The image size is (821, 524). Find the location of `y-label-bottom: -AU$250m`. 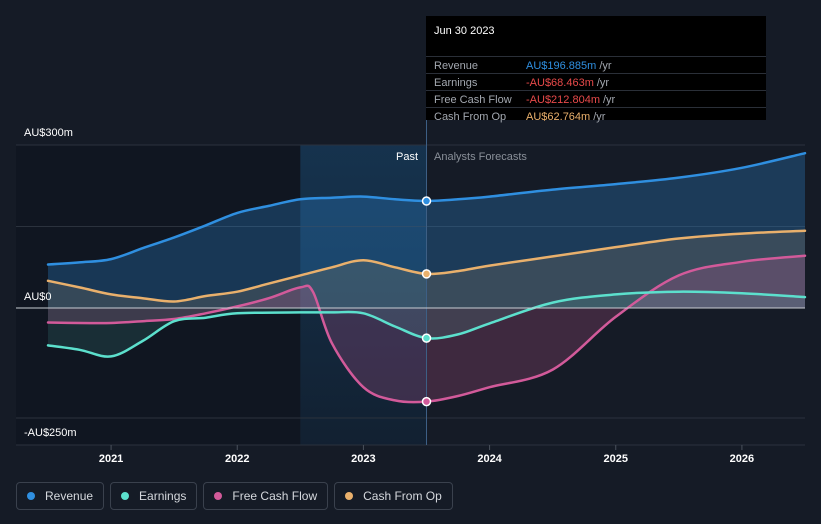

y-label-bottom: -AU$250m is located at coordinates (50, 433).